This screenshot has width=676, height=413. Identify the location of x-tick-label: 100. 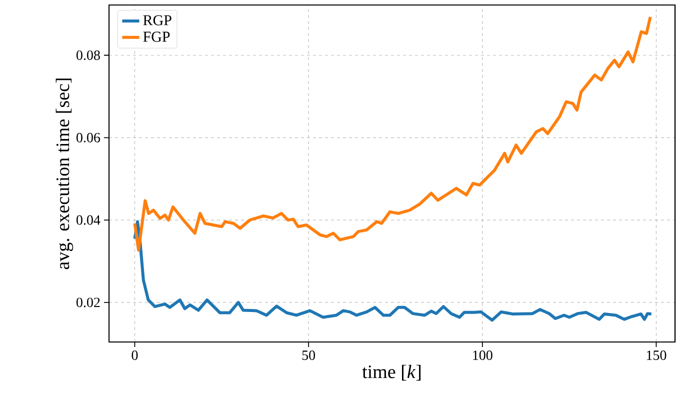
(482, 355).